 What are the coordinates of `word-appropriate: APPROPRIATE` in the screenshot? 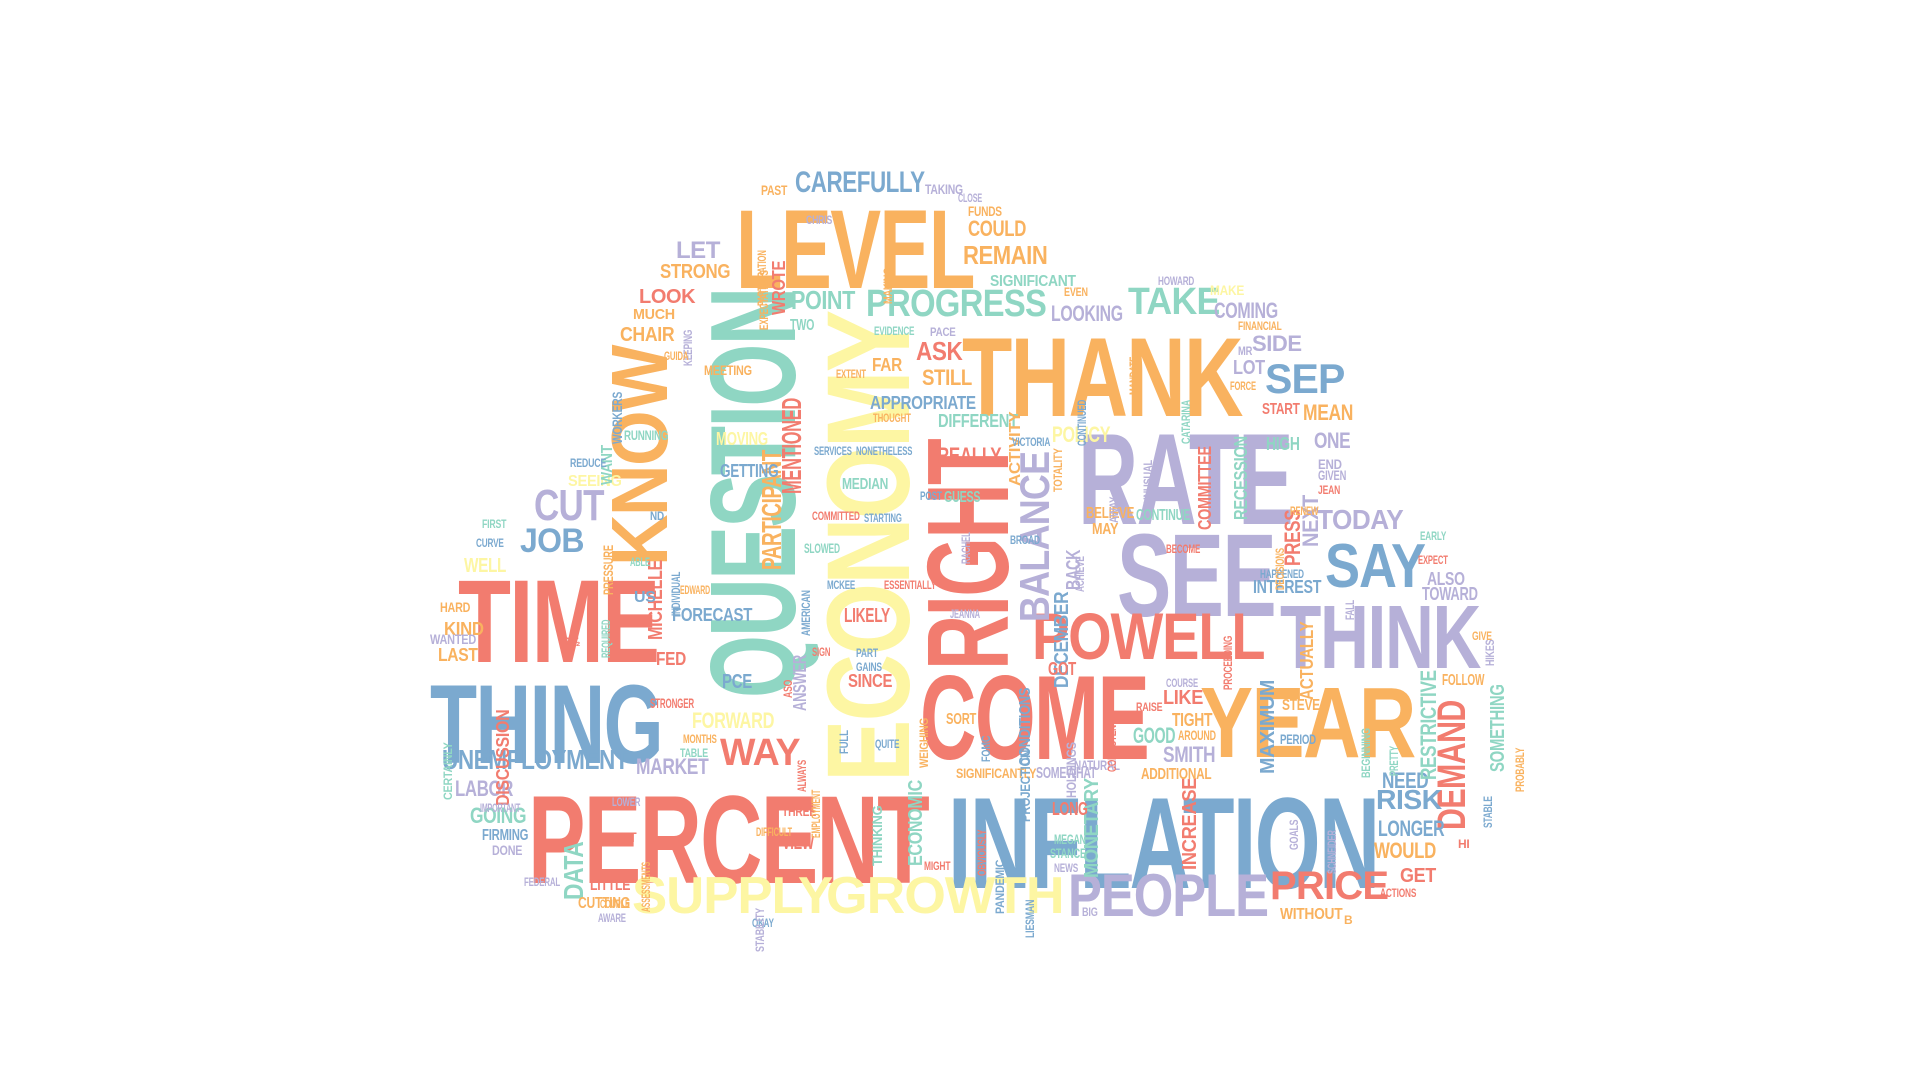 It's located at (923, 403).